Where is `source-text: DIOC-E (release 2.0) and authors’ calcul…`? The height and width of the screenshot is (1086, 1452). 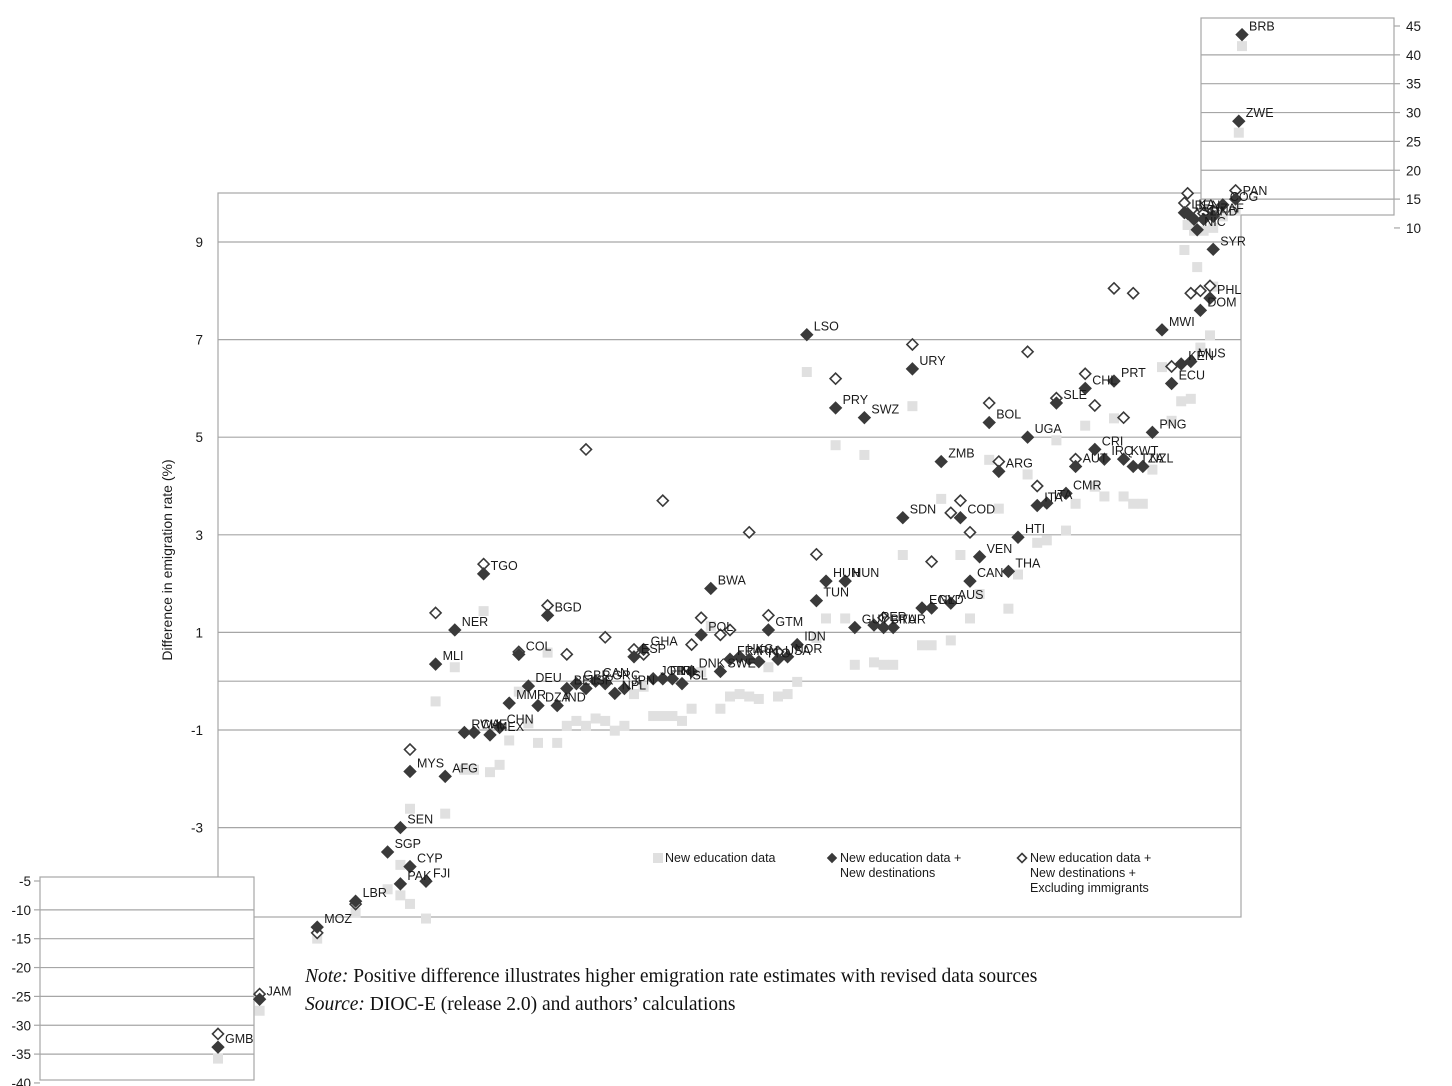 source-text: DIOC-E (release 2.0) and authors’ calcul… is located at coordinates (550, 1004).